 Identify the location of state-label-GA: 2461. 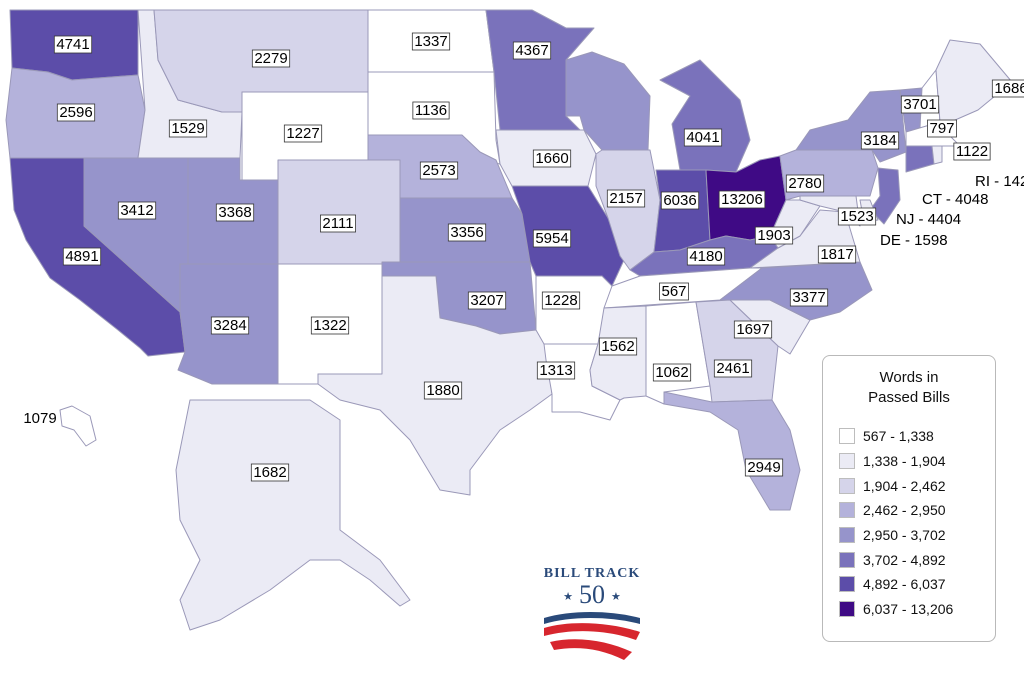
(733, 368).